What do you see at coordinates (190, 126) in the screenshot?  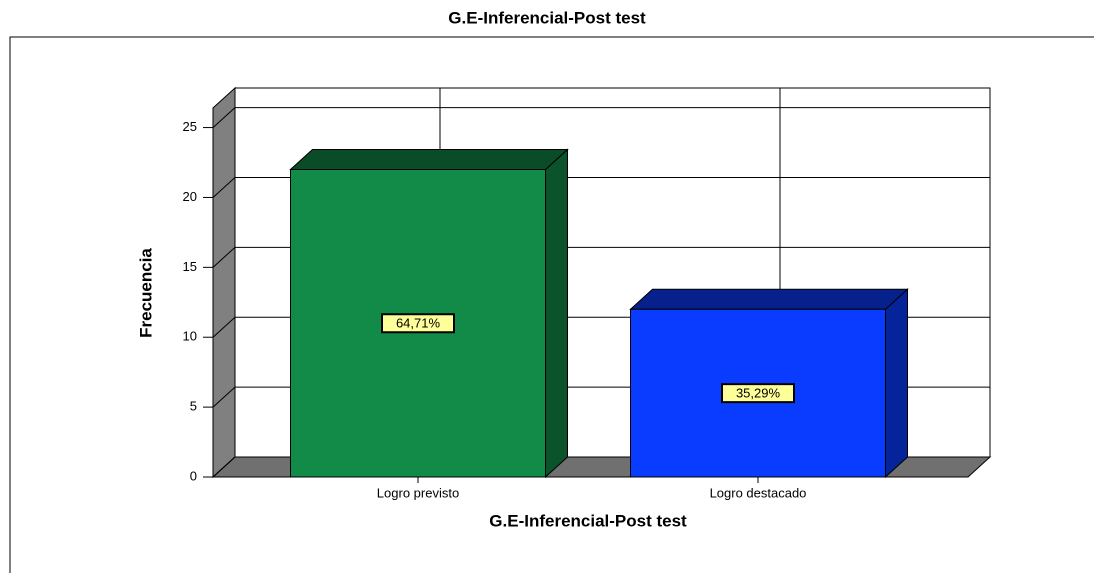 I see `y-tick-label: 25` at bounding box center [190, 126].